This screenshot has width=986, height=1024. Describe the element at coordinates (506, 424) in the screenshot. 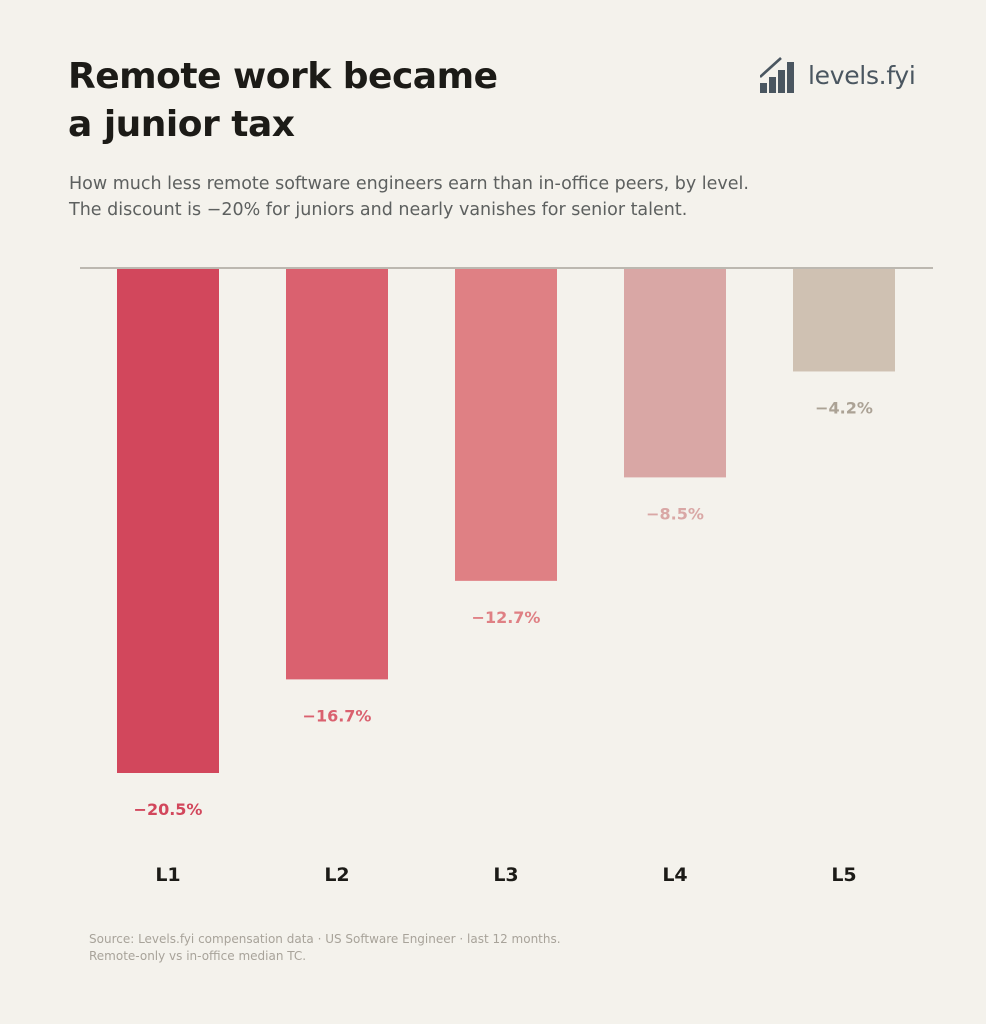

I see `bar-l3` at that location.